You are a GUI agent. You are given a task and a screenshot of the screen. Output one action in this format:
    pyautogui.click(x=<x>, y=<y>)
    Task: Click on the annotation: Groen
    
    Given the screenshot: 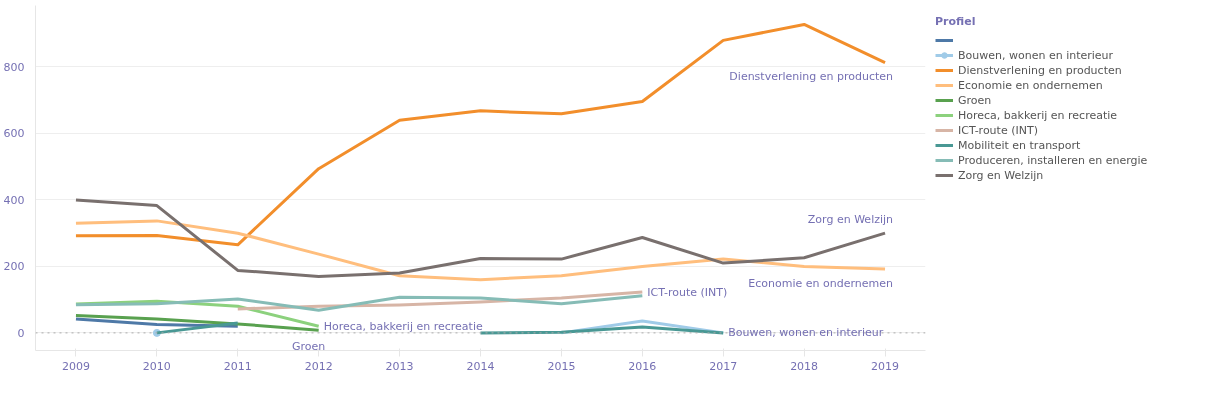 What is the action you would take?
    pyautogui.click(x=309, y=346)
    